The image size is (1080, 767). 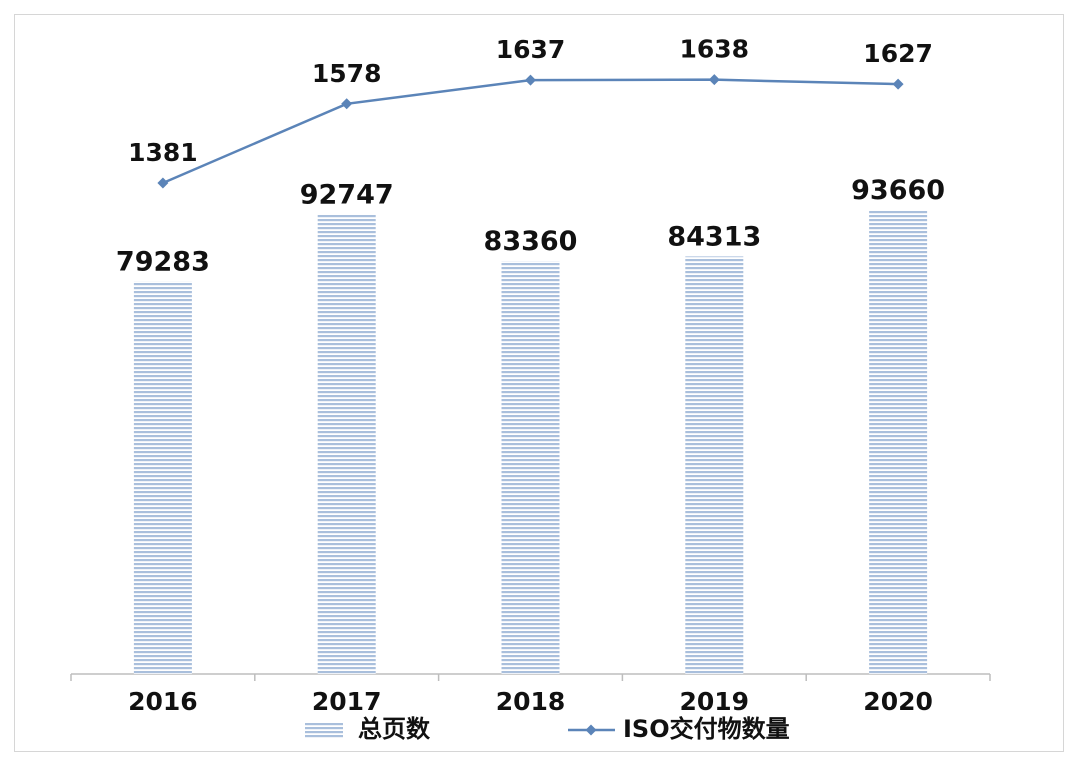 What do you see at coordinates (706, 729) in the screenshot?
I see `legend-line-label: ISO交付物数量` at bounding box center [706, 729].